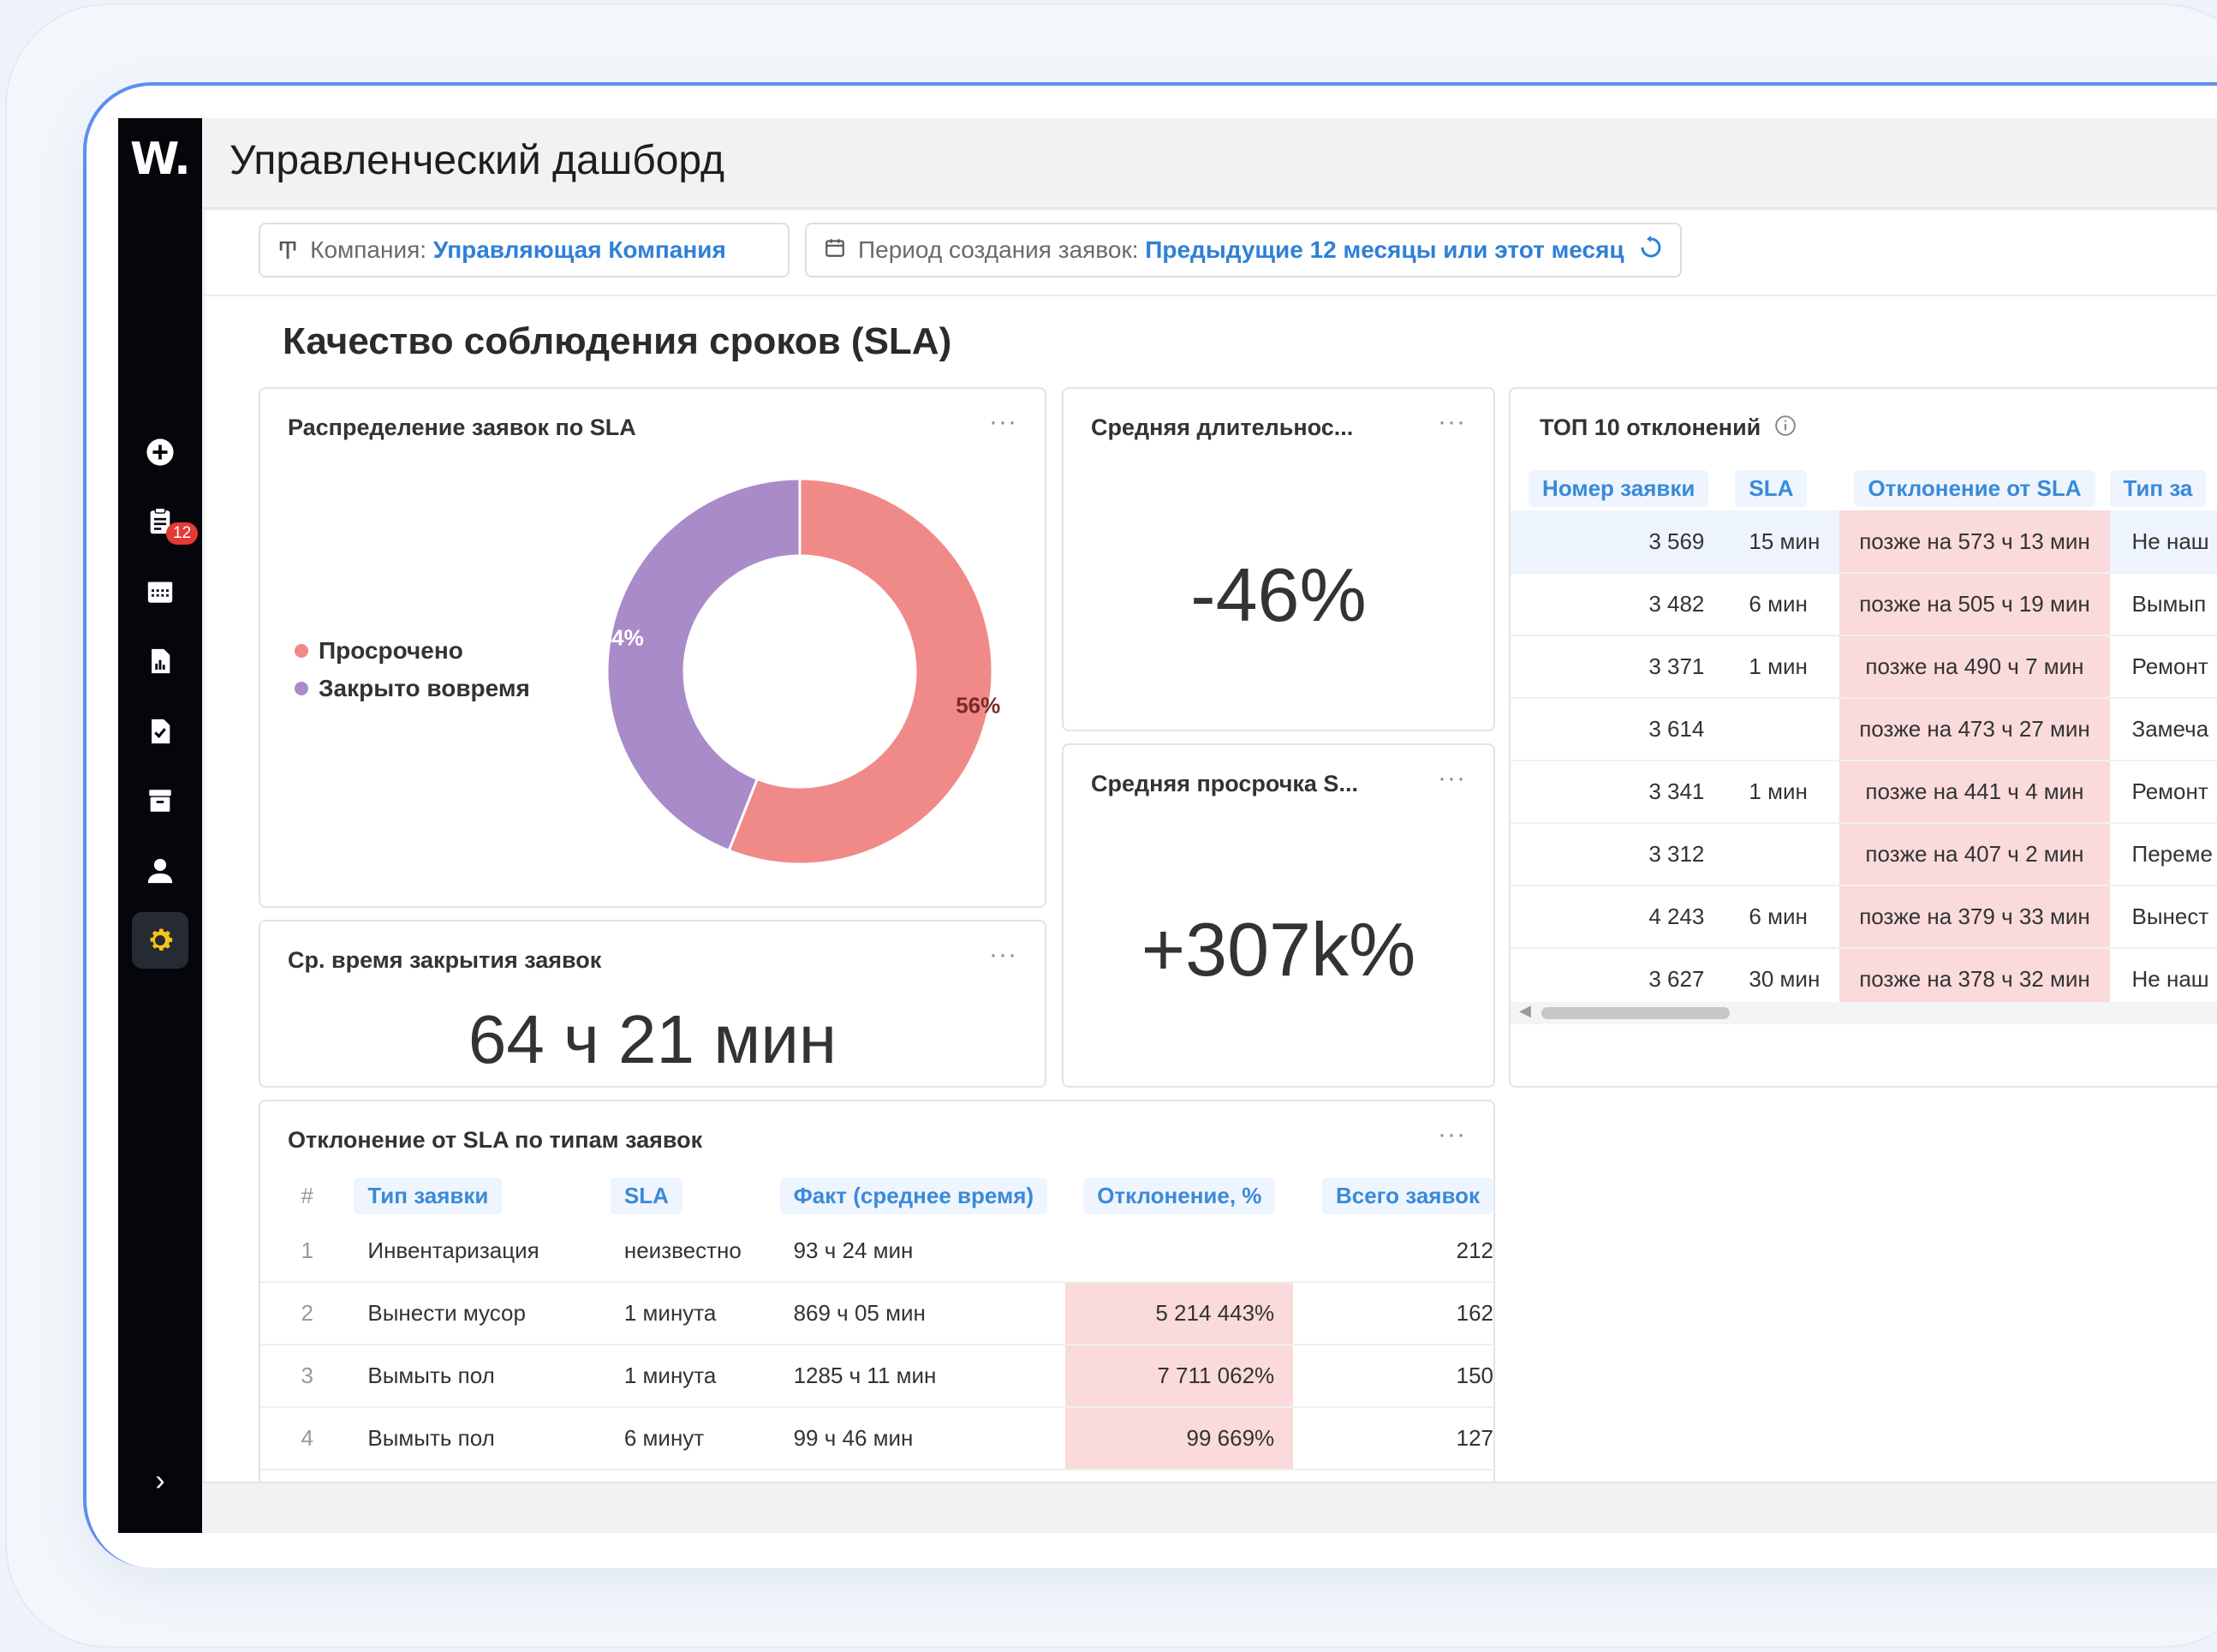 Image resolution: width=2217 pixels, height=1652 pixels. What do you see at coordinates (1278, 559) in the screenshot?
I see `avg-duration-panel: Средняя длительнос... ··· -46%` at bounding box center [1278, 559].